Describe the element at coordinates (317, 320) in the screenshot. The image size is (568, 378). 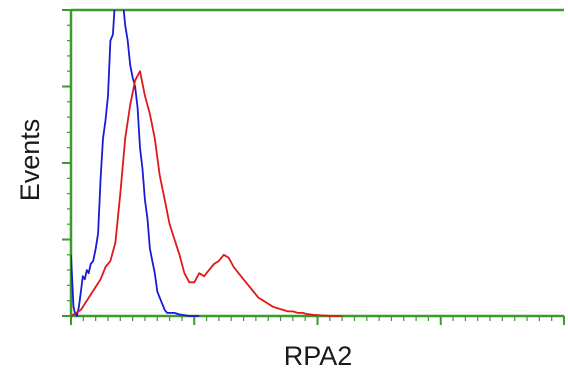
I see `x-axis-ticks` at that location.